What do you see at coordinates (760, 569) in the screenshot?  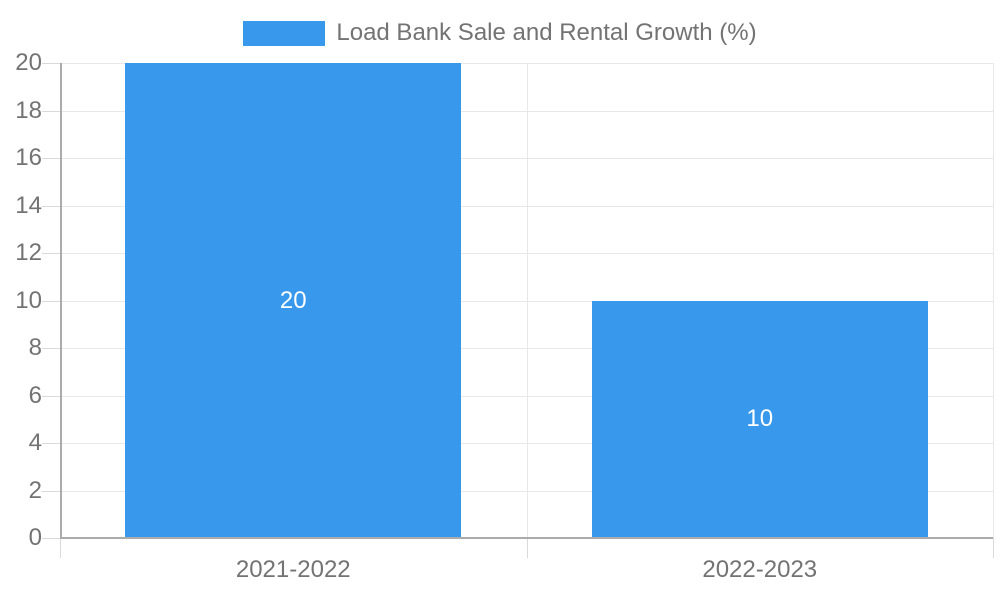 I see `x-tick-label: 2022-2023` at bounding box center [760, 569].